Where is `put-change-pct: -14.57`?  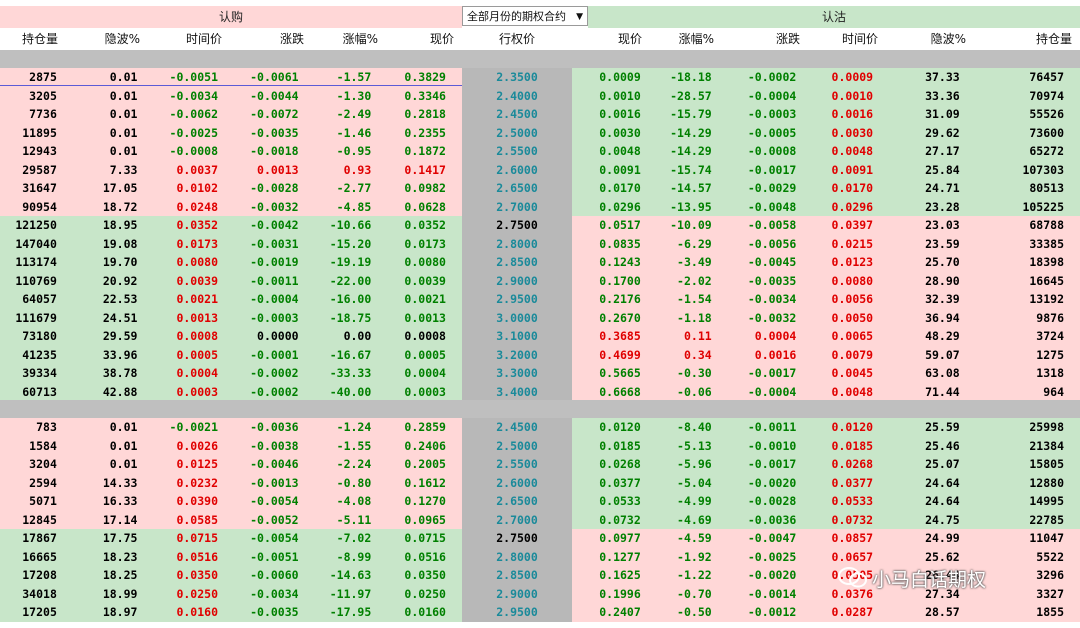
put-change-pct: -14.57 is located at coordinates (691, 188).